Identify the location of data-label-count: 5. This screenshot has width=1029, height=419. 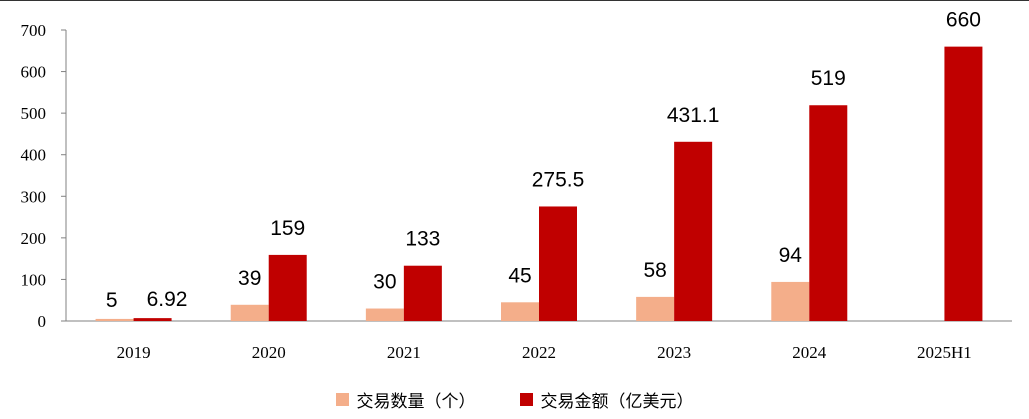
(112, 300).